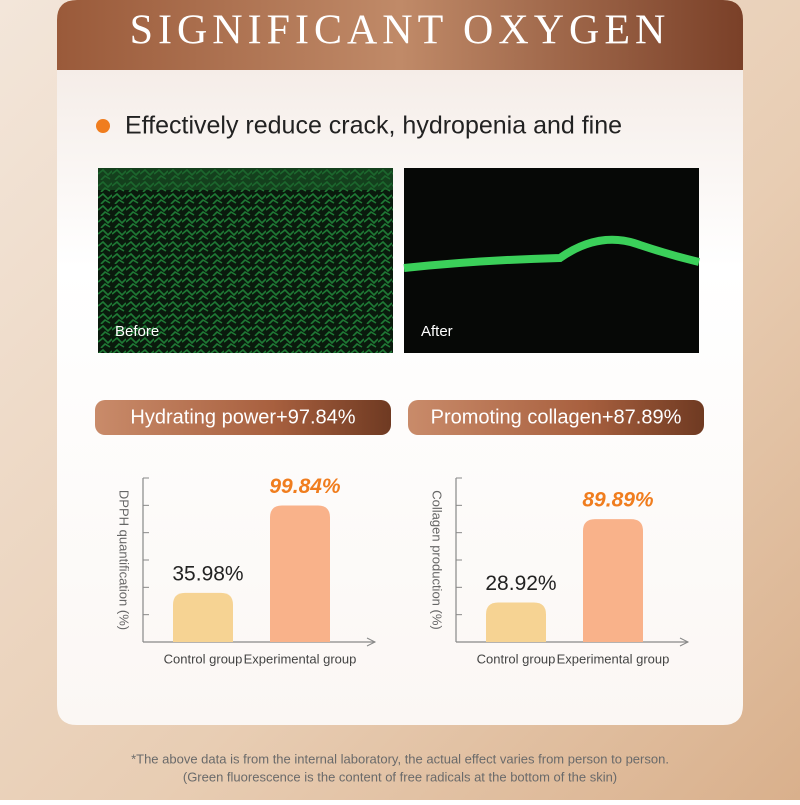 The height and width of the screenshot is (805, 800). I want to click on value-label: 89.89%, so click(618, 500).